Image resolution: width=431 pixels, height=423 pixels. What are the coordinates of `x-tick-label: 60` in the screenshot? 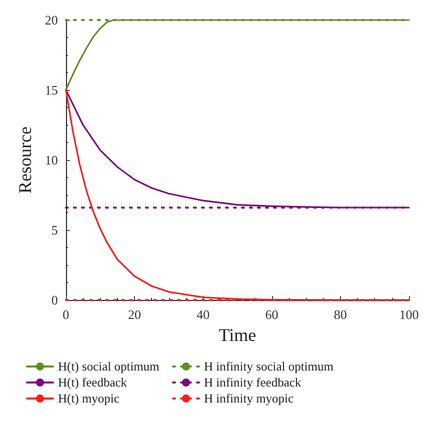 It's located at (271, 314).